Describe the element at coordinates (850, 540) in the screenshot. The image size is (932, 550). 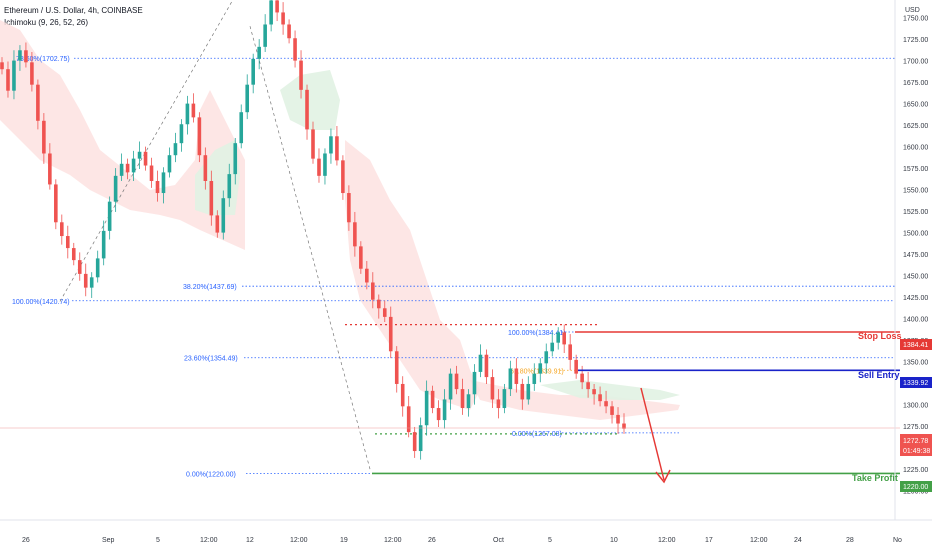
I see `time-tick-label: 28` at that location.